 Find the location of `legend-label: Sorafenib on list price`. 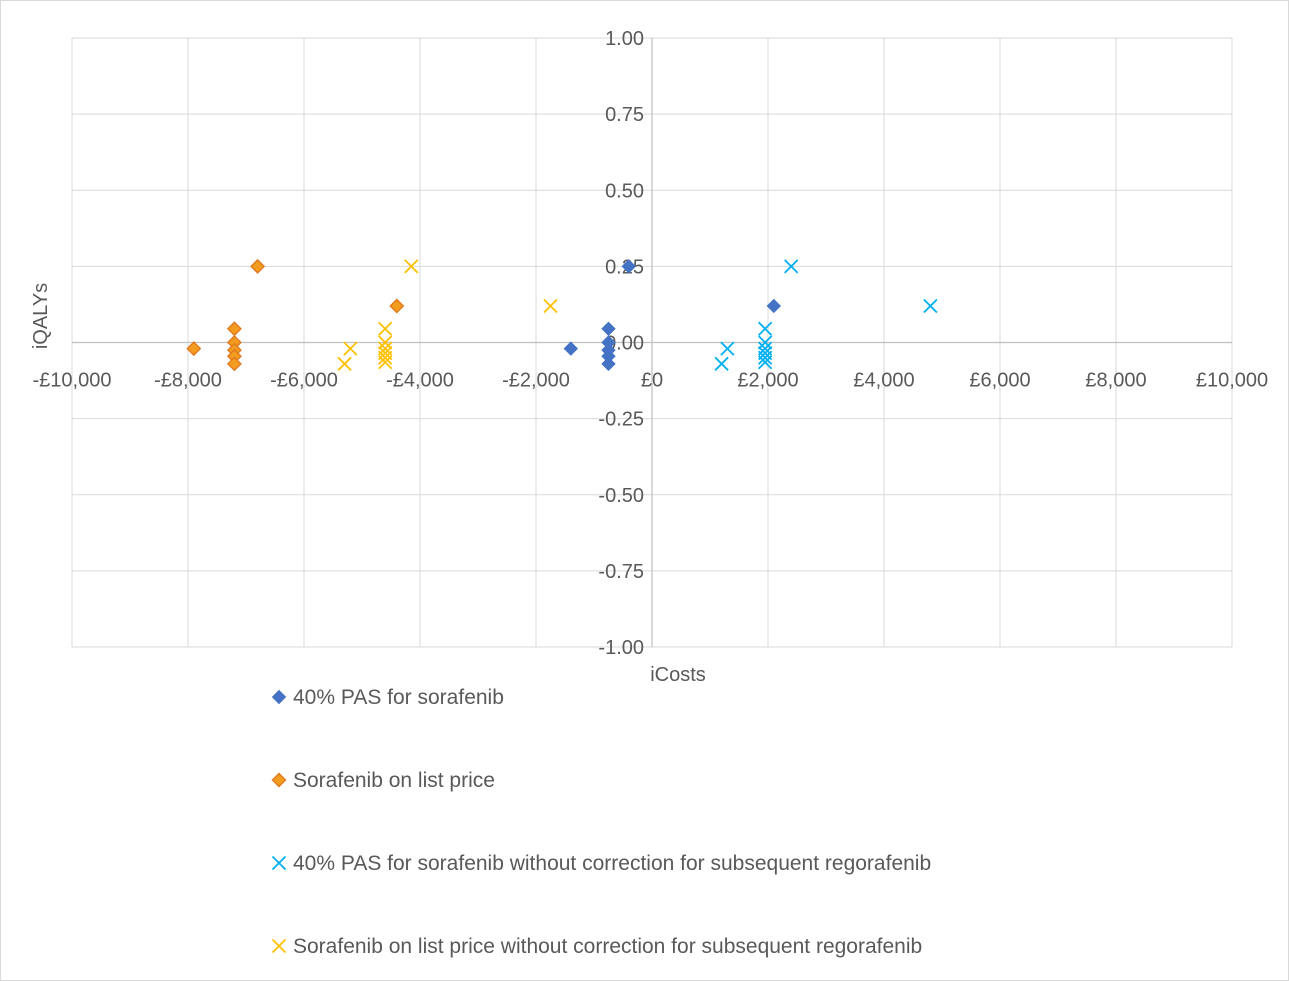

legend-label: Sorafenib on list price is located at coordinates (394, 780).